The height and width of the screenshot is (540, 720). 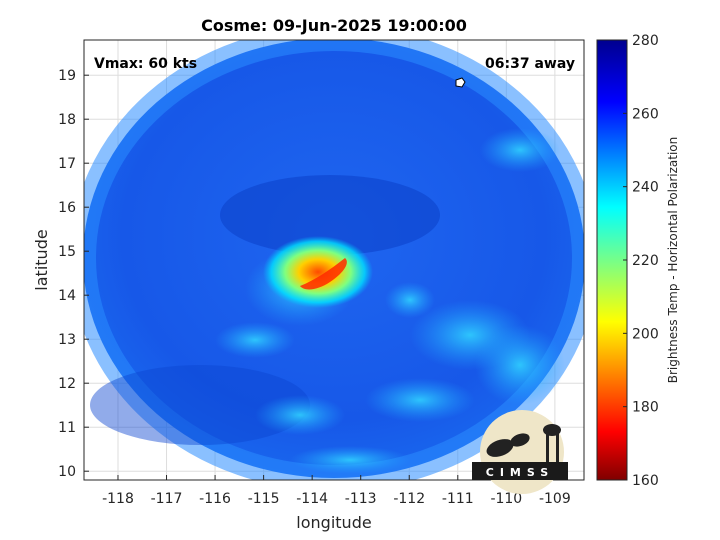 I want to click on y-tick-label: 12, so click(x=67, y=384).